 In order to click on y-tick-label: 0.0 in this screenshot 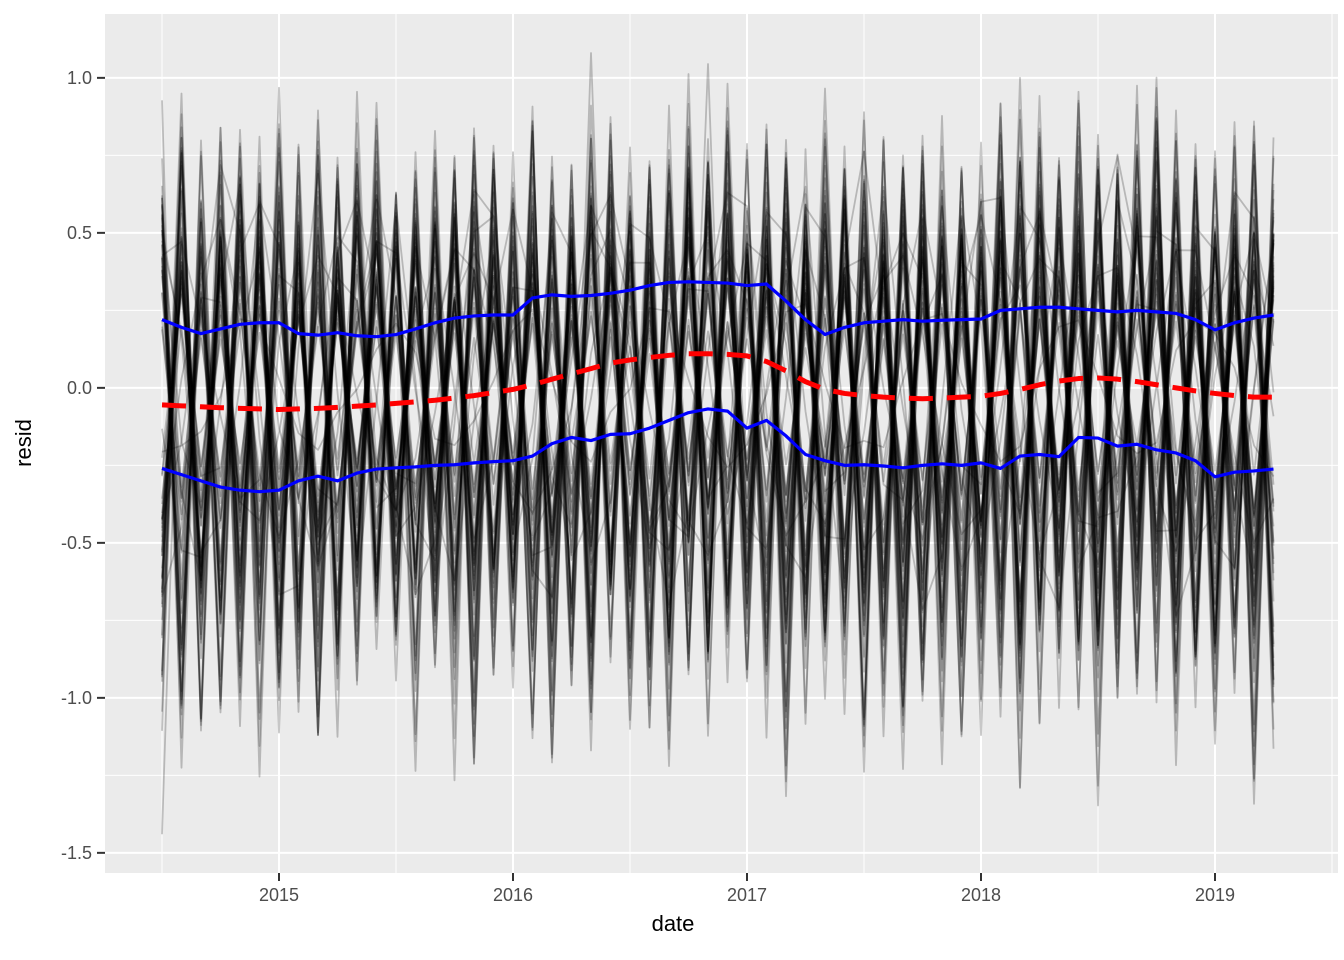, I will do `click(79, 387)`.